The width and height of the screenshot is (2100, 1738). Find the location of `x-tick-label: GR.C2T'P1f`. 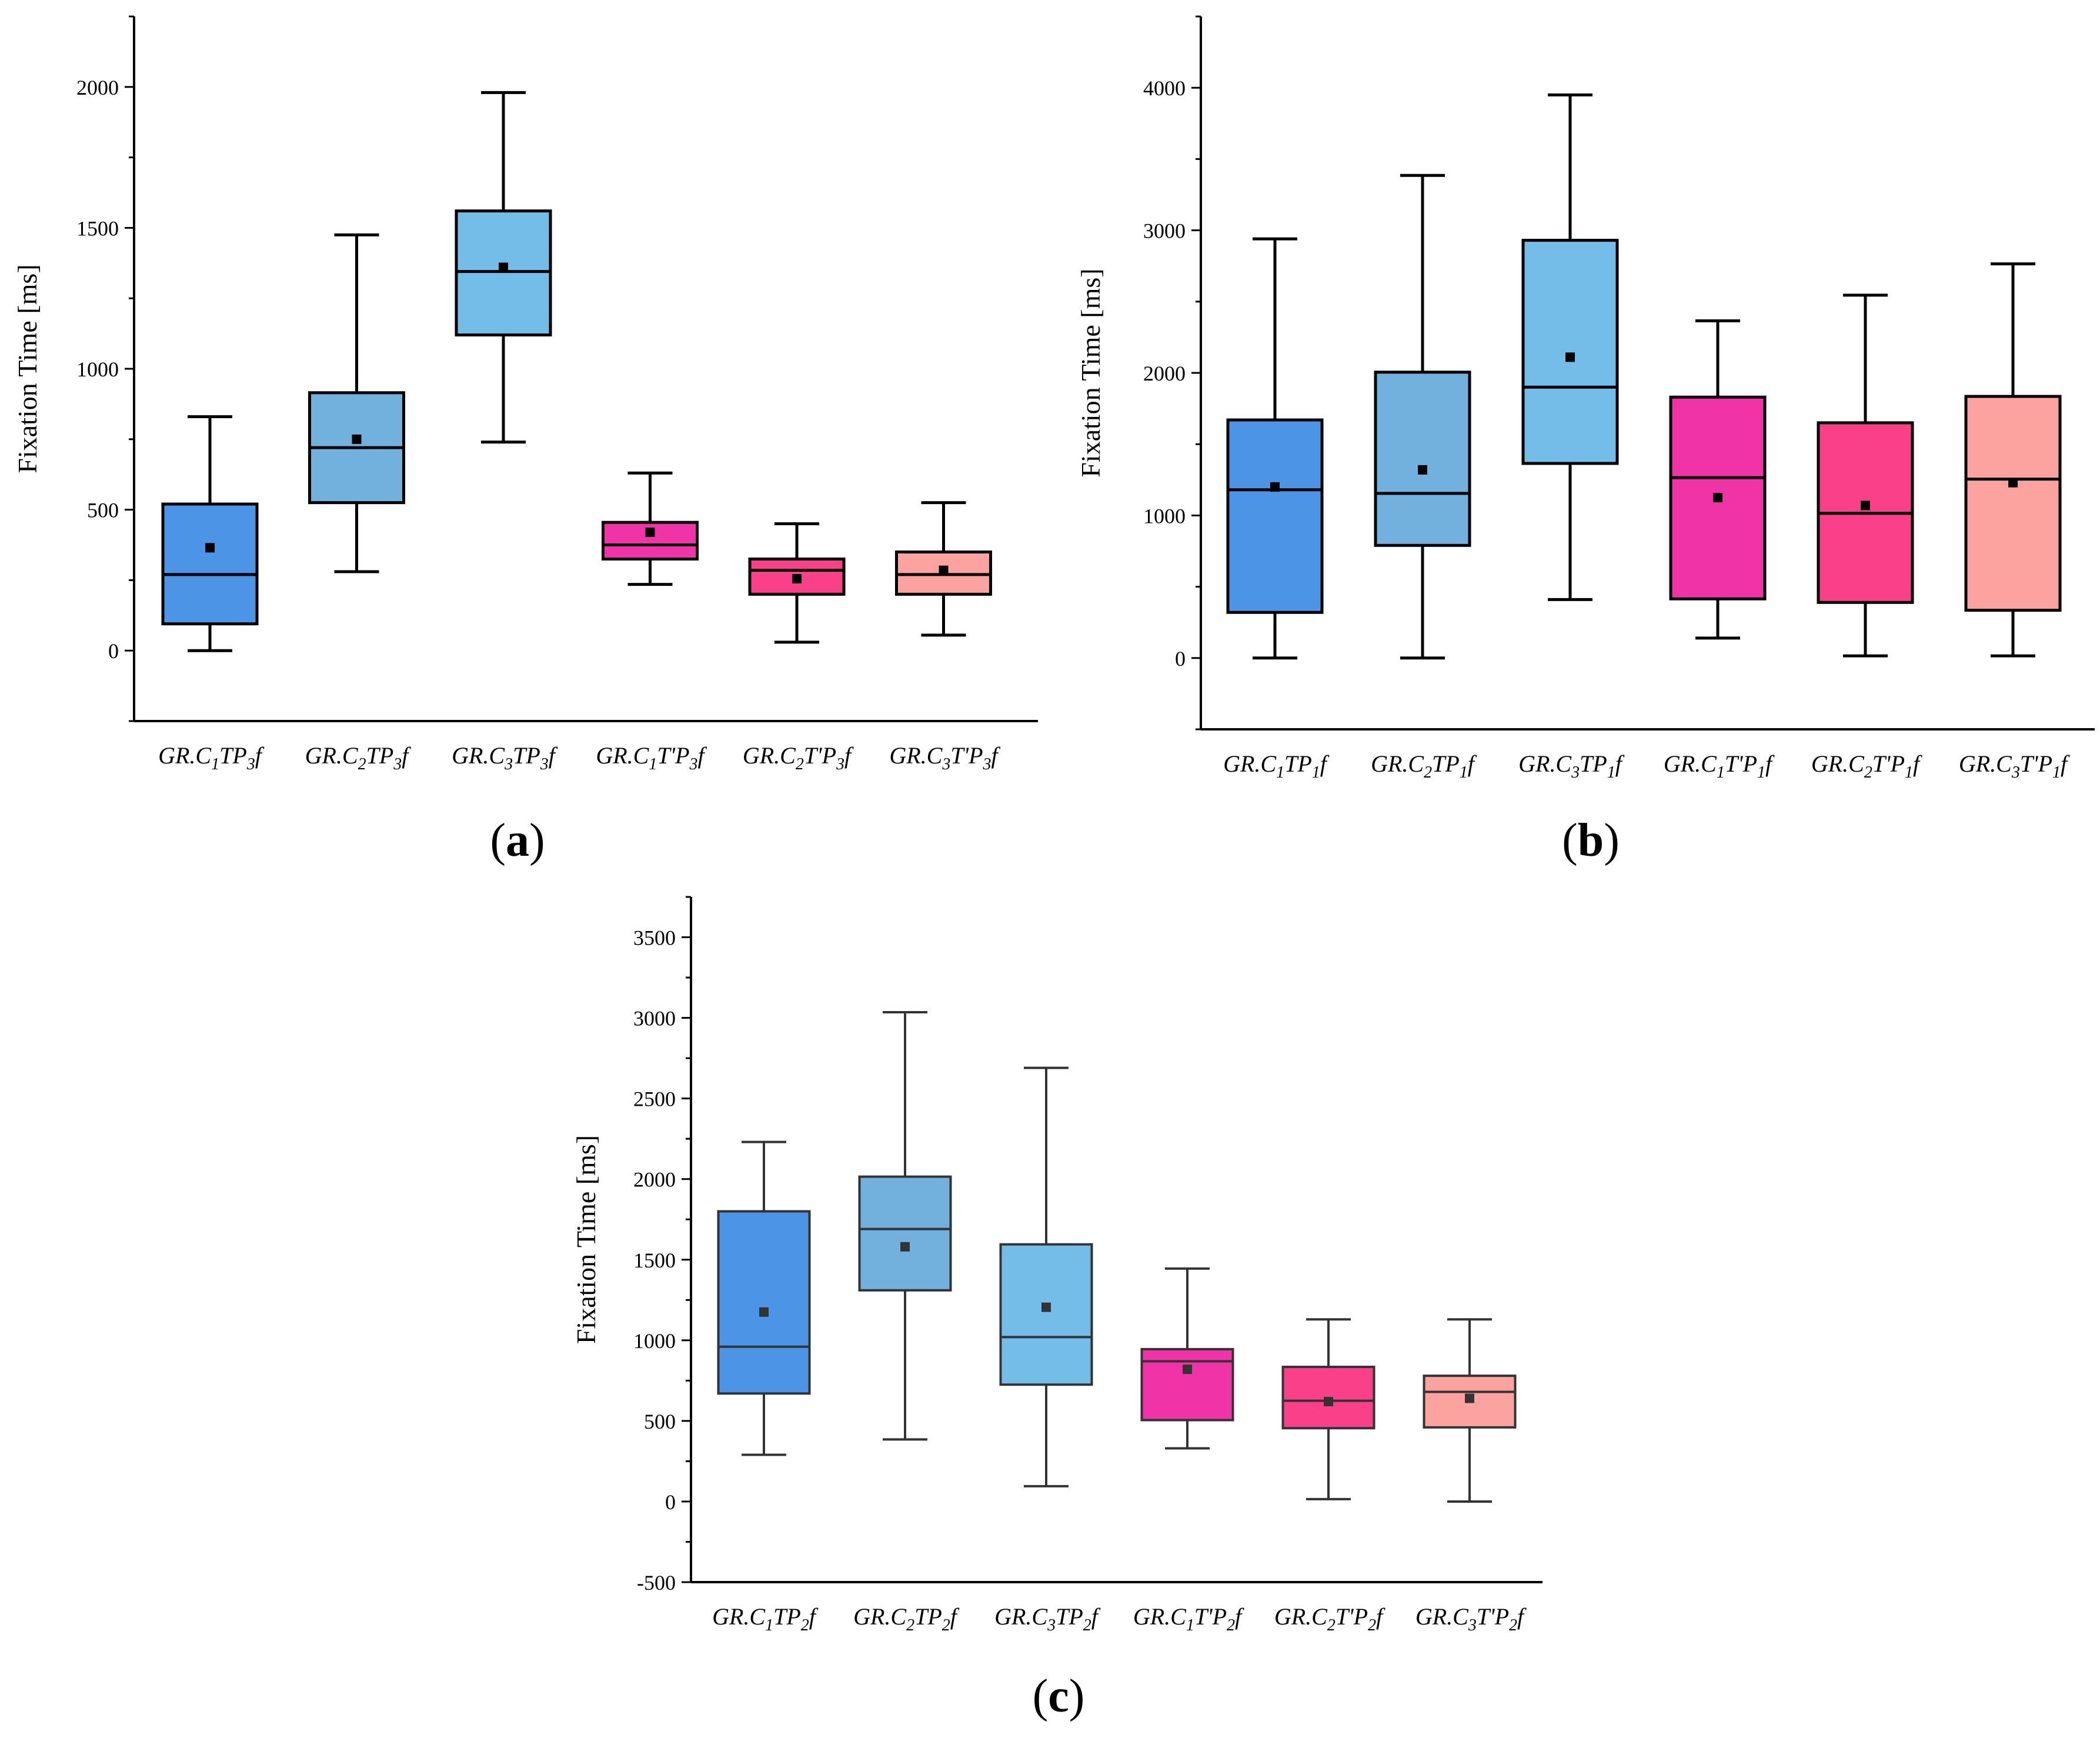

x-tick-label: GR.C2T'P1f is located at coordinates (1866, 766).